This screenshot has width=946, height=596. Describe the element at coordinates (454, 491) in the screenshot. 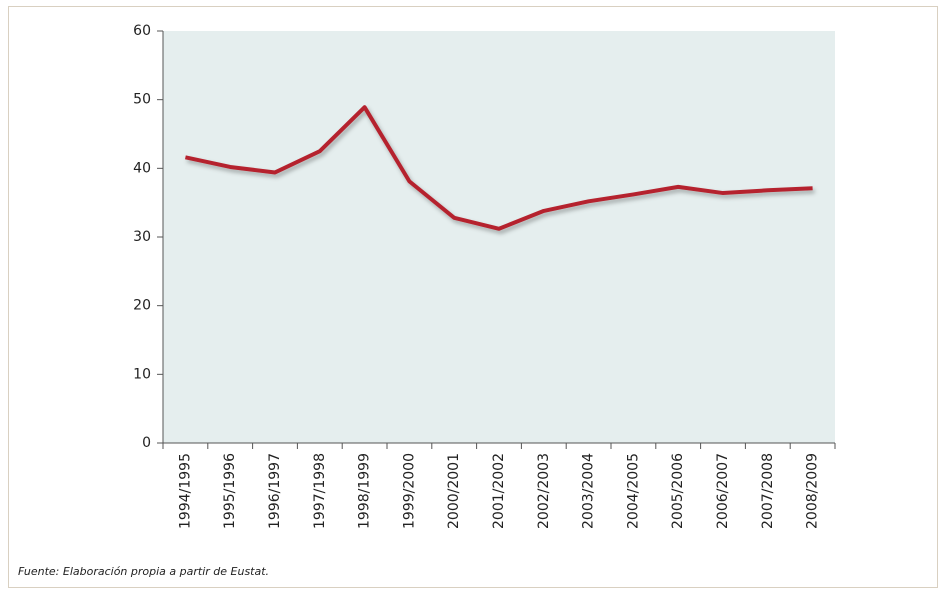

I see `x-tick-label: 2000/2001` at that location.